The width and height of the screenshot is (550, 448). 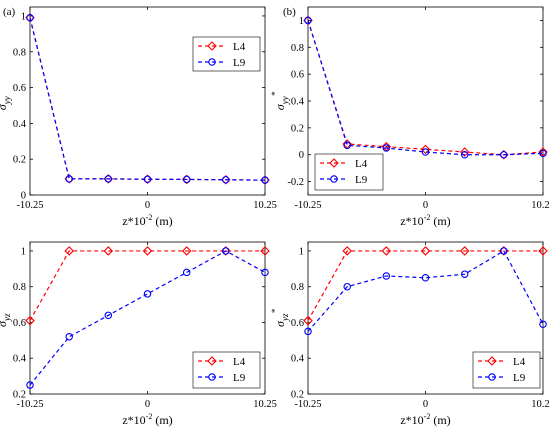 I want to click on panel-label: (a), so click(x=9, y=12).